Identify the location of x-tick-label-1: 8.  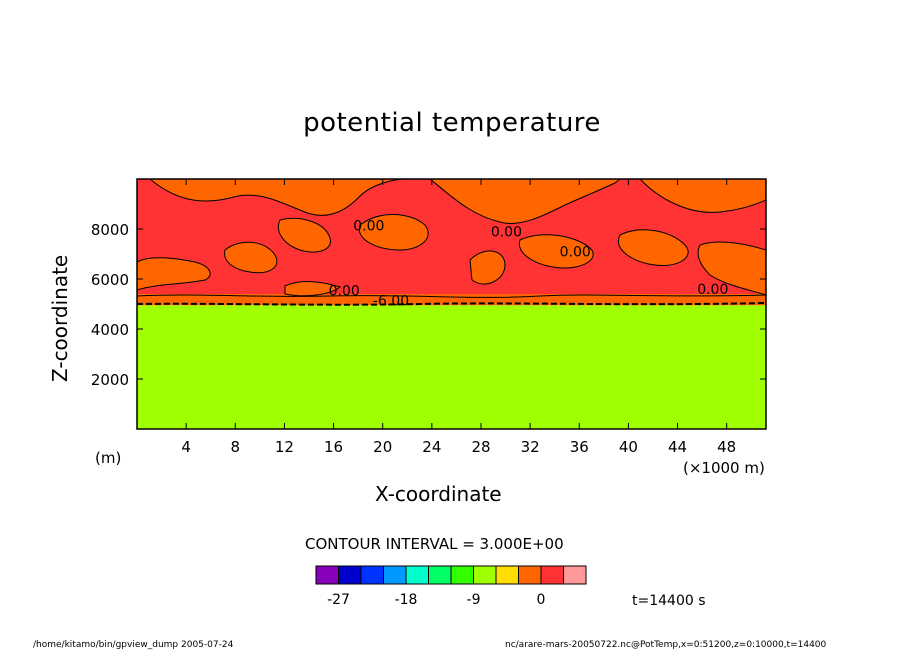
(236, 447).